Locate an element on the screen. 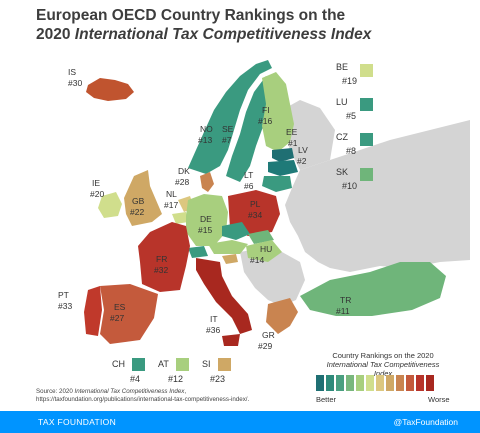  country-hu is located at coordinates (264, 251).